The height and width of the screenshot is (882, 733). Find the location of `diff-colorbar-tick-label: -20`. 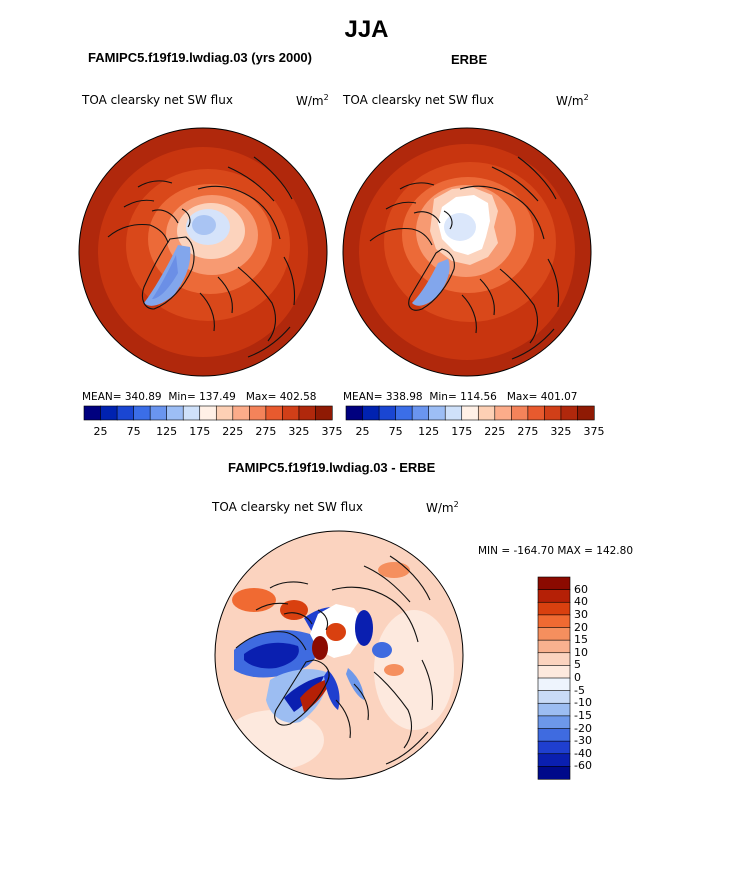

diff-colorbar-tick-label: -20 is located at coordinates (583, 728).